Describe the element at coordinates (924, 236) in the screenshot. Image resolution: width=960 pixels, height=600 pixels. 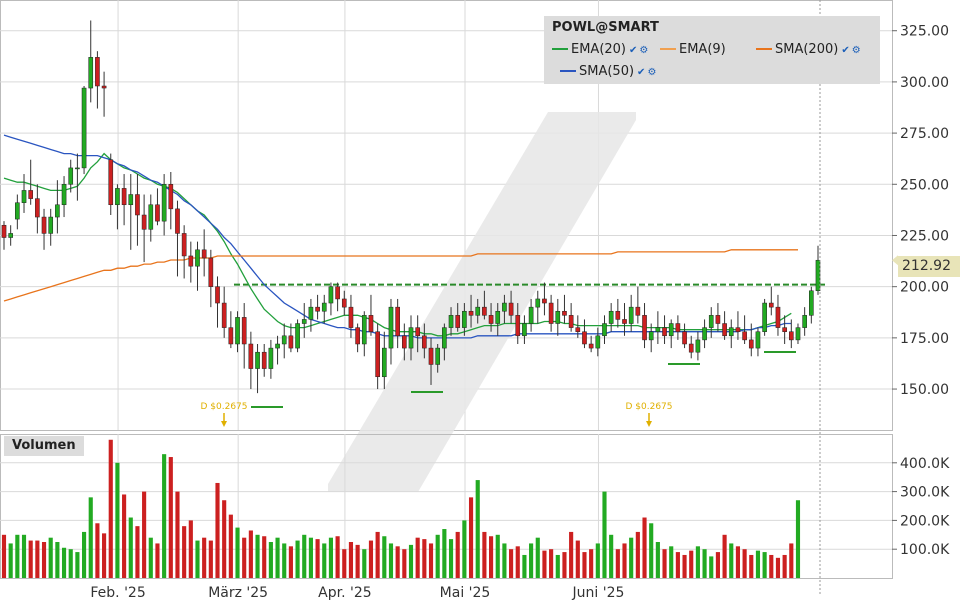
I see `price-tick-label: 225.00` at that location.